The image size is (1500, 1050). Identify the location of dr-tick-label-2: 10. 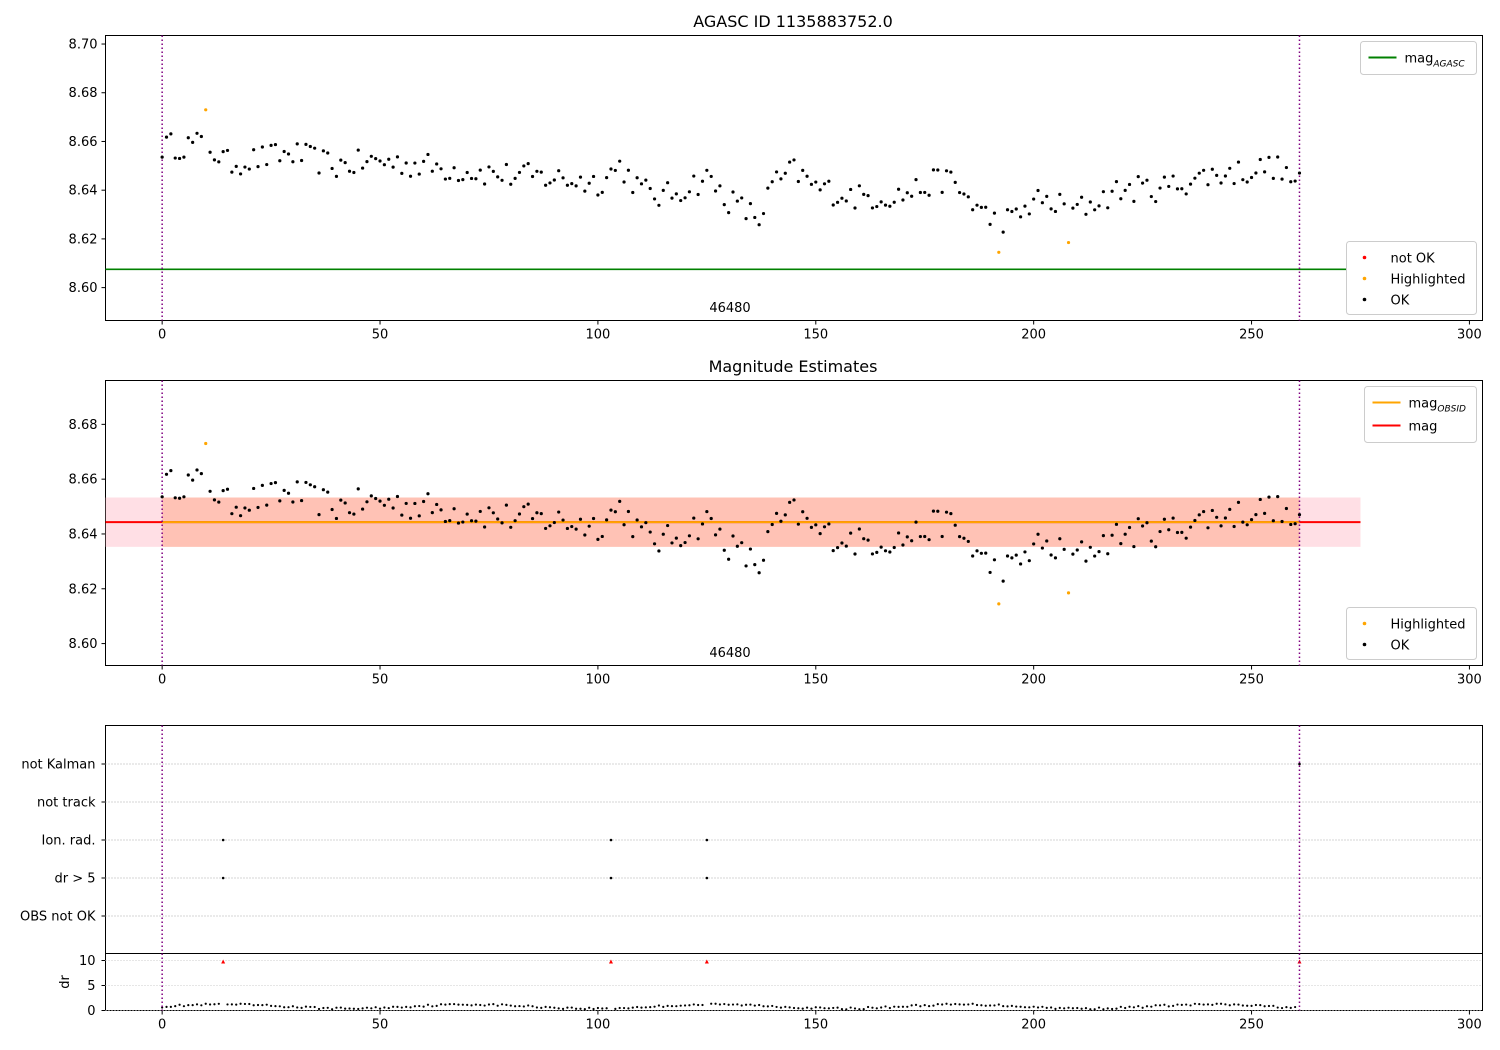
(87, 961).